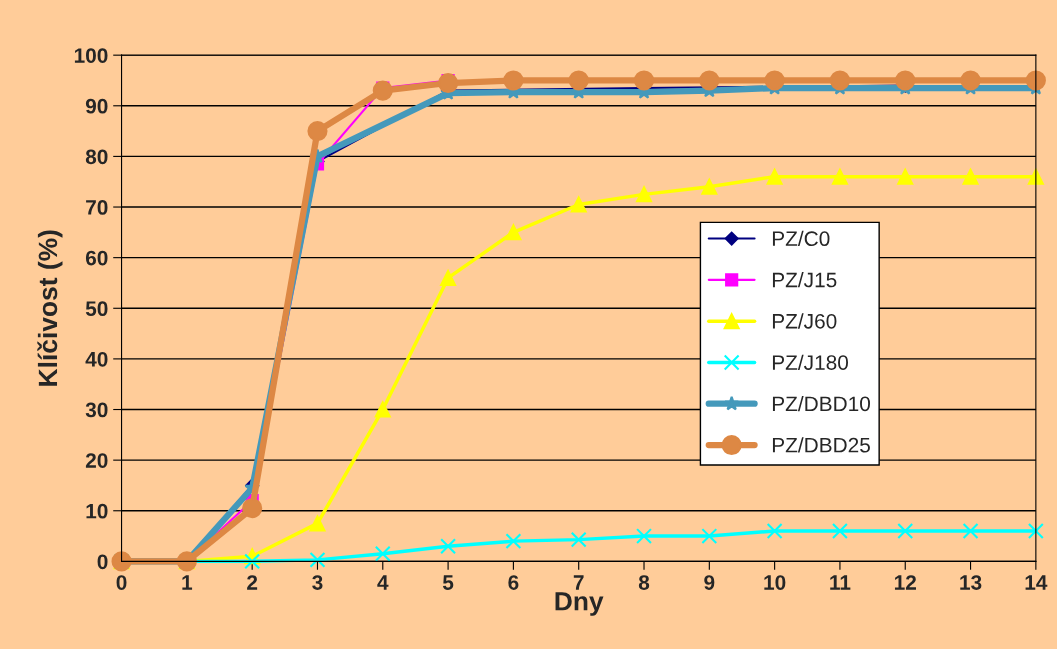 The image size is (1057, 649). I want to click on x-tick-label: 9, so click(709, 582).